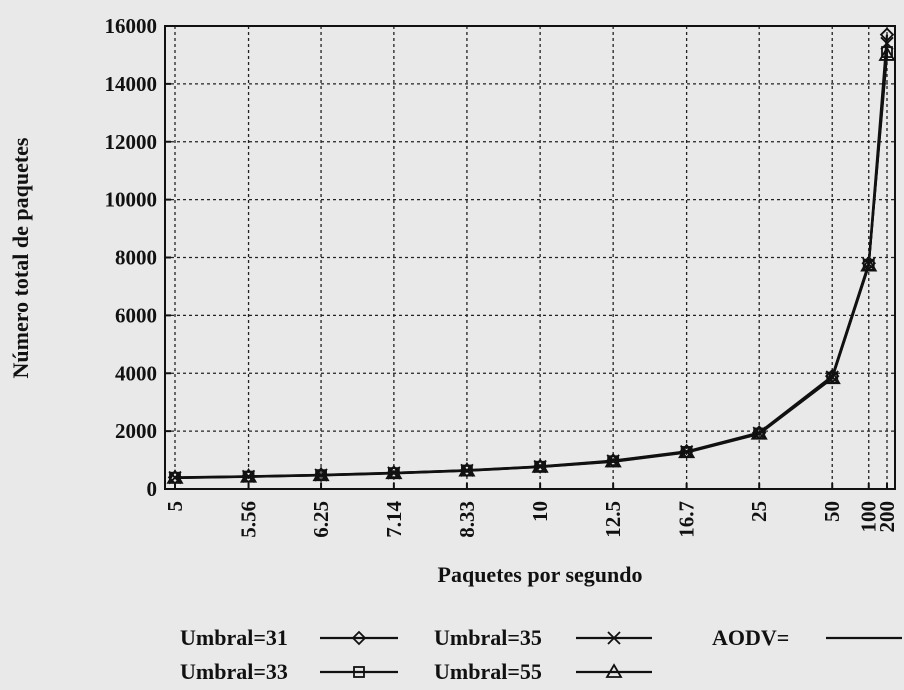  What do you see at coordinates (234, 637) in the screenshot?
I see `legend-label: Umbral=31` at bounding box center [234, 637].